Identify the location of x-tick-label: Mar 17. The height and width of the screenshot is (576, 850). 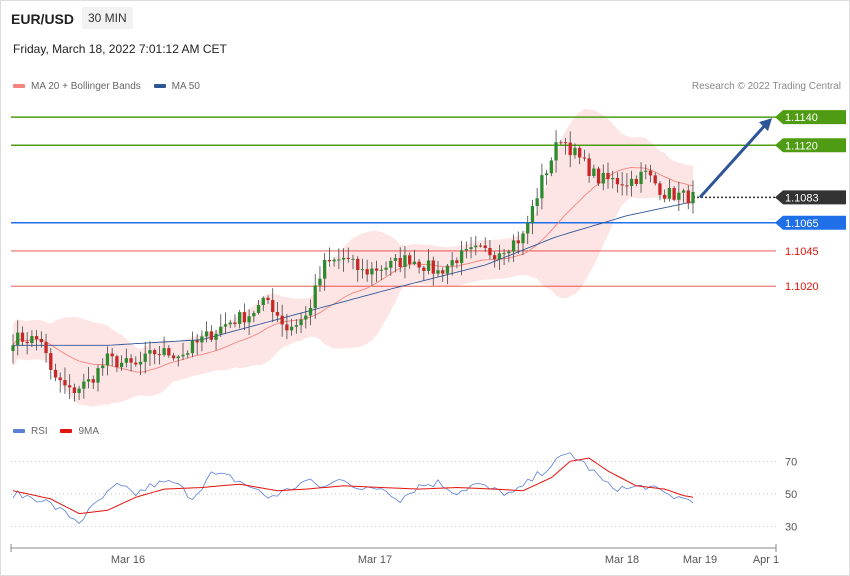
(375, 560).